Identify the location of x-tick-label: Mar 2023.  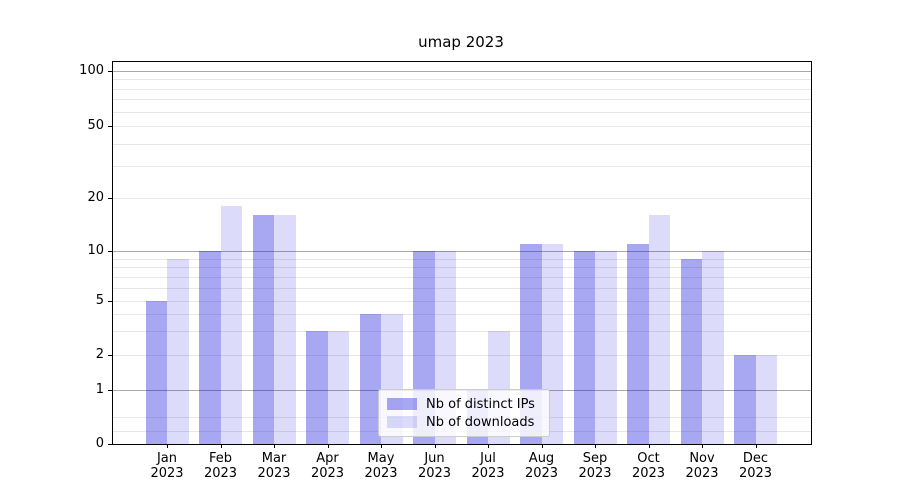
(274, 466).